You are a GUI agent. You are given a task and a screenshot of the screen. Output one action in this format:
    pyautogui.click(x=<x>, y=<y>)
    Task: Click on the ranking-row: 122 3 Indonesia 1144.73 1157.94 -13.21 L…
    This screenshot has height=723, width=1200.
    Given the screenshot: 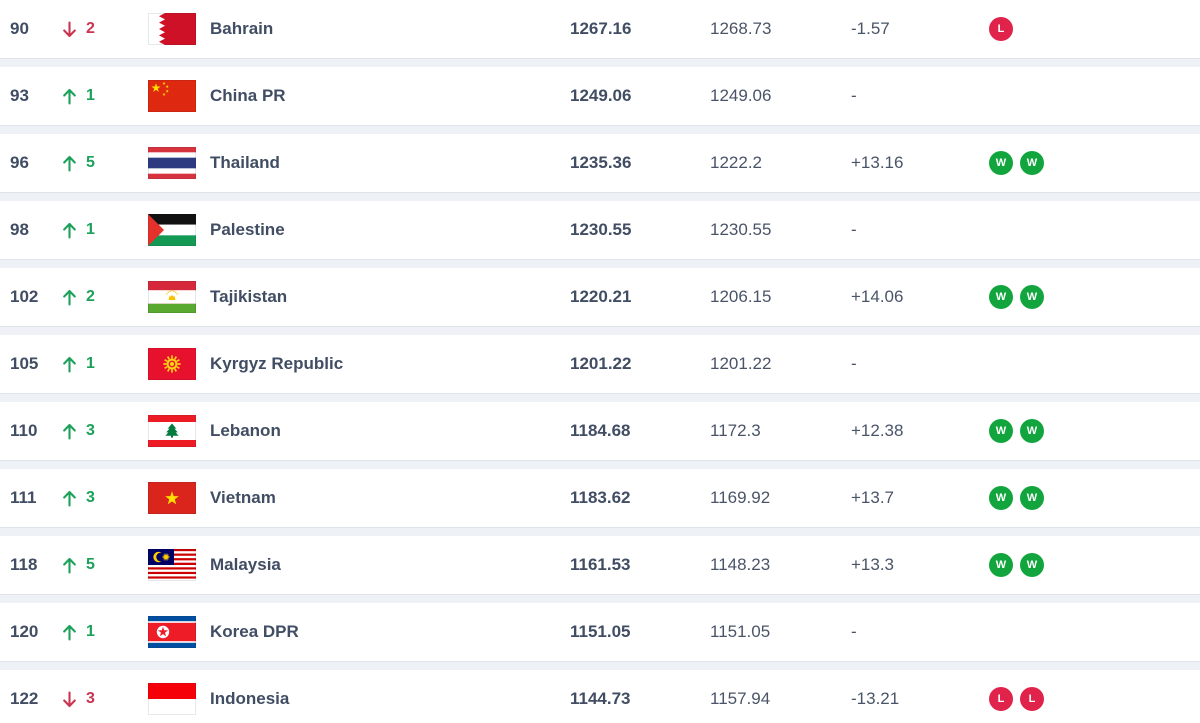 What is the action you would take?
    pyautogui.click(x=600, y=696)
    